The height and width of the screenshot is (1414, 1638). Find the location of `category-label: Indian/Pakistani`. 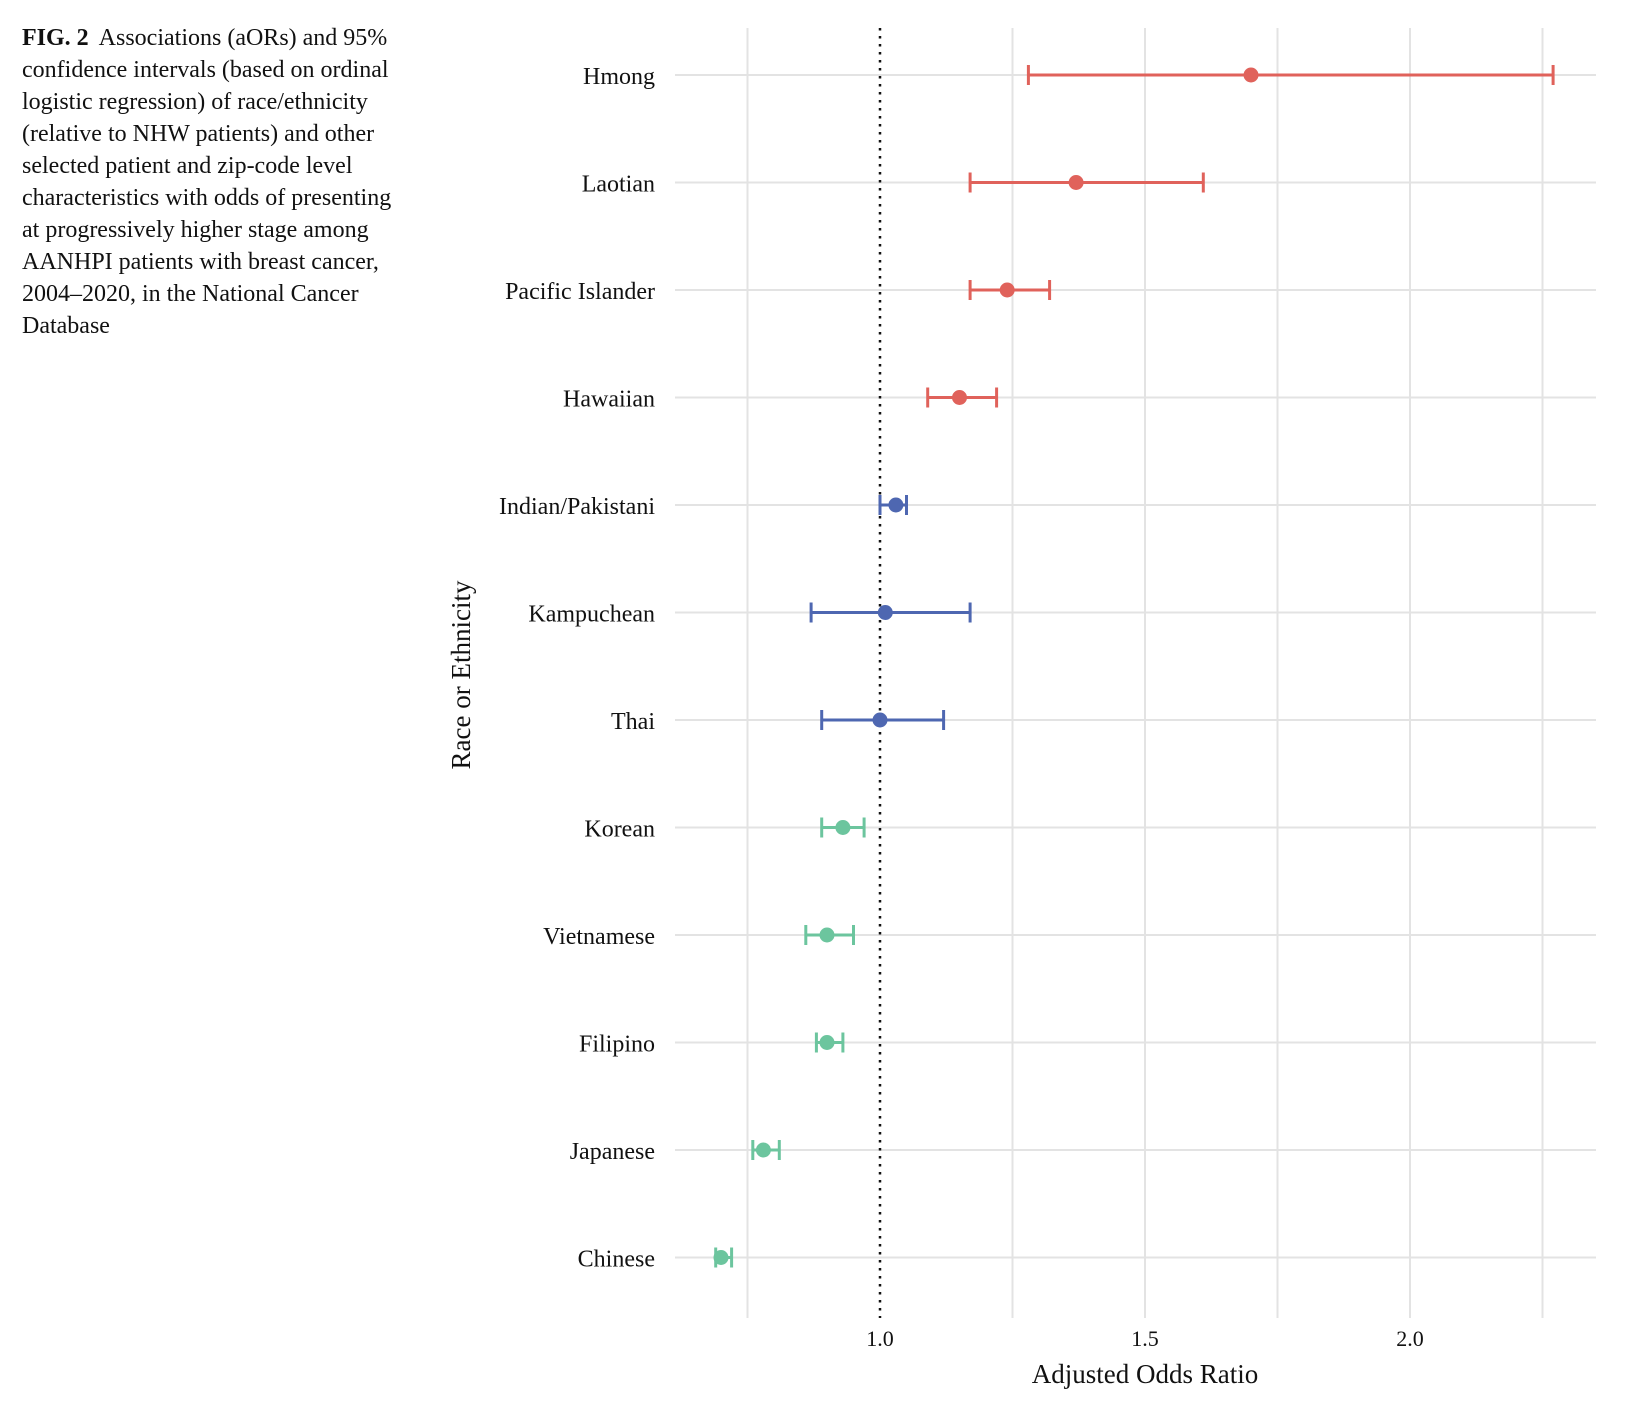

category-label: Indian/Pakistani is located at coordinates (577, 507).